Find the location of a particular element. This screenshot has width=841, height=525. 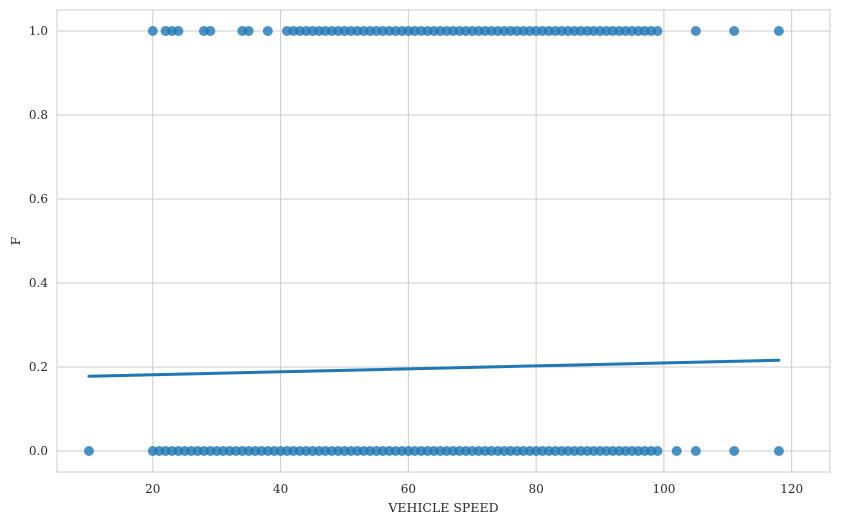

y-tick-label: 0.8 is located at coordinates (38, 115).